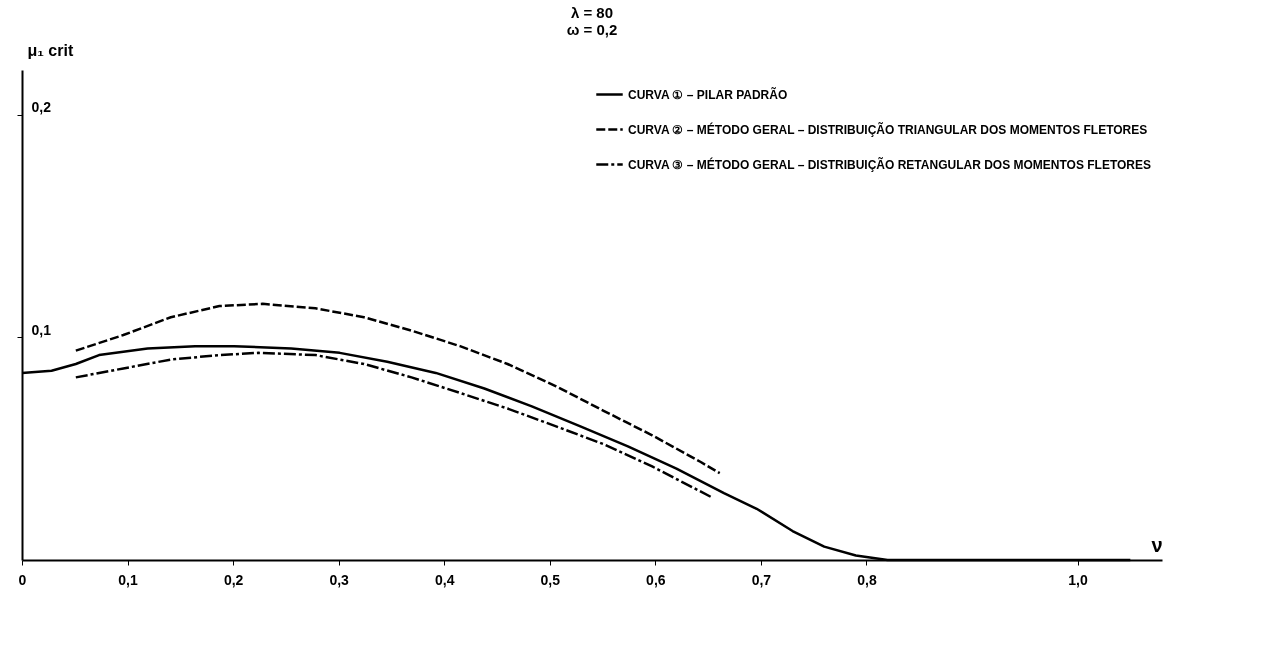  What do you see at coordinates (339, 579) in the screenshot?
I see `x-tick-label: 0,3` at bounding box center [339, 579].